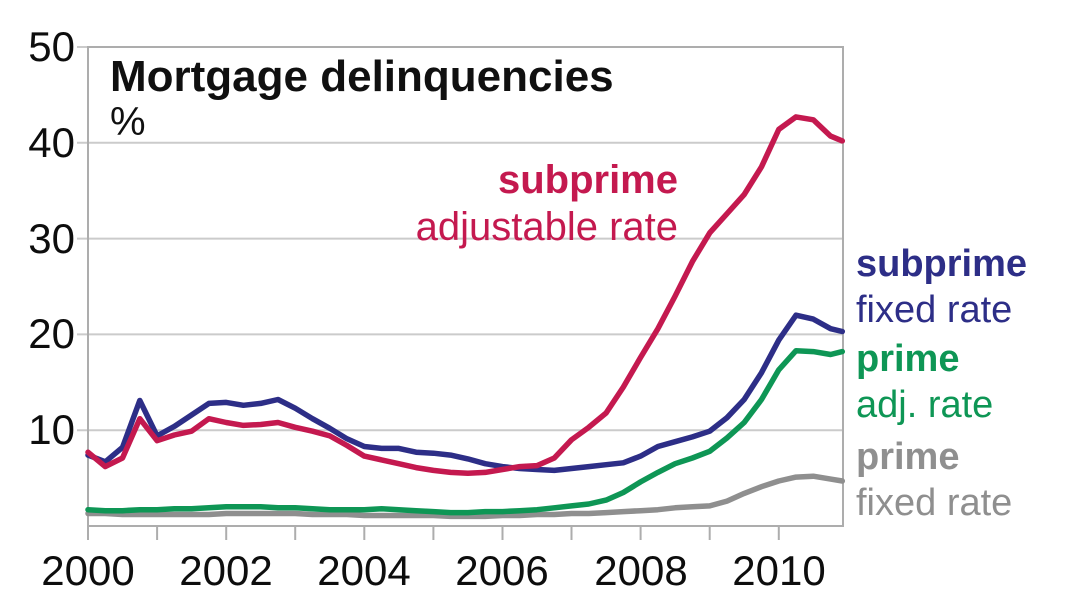  What do you see at coordinates (88, 570) in the screenshot?
I see `x-tick-label-2000: 2000` at bounding box center [88, 570].